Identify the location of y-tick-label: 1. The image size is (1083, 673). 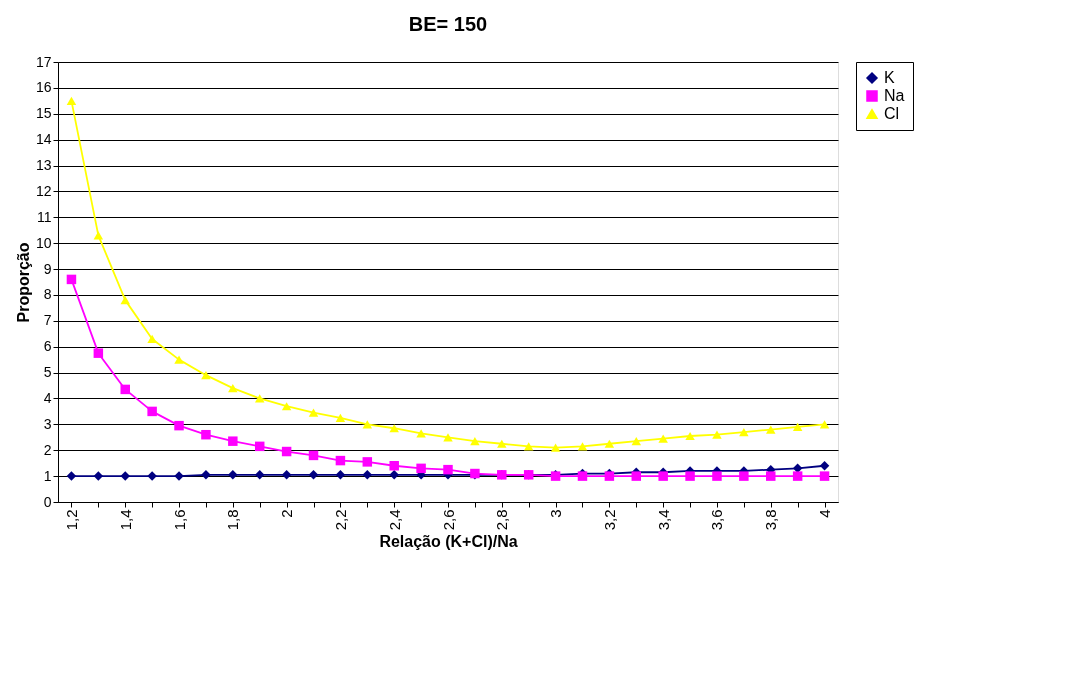
(47, 475).